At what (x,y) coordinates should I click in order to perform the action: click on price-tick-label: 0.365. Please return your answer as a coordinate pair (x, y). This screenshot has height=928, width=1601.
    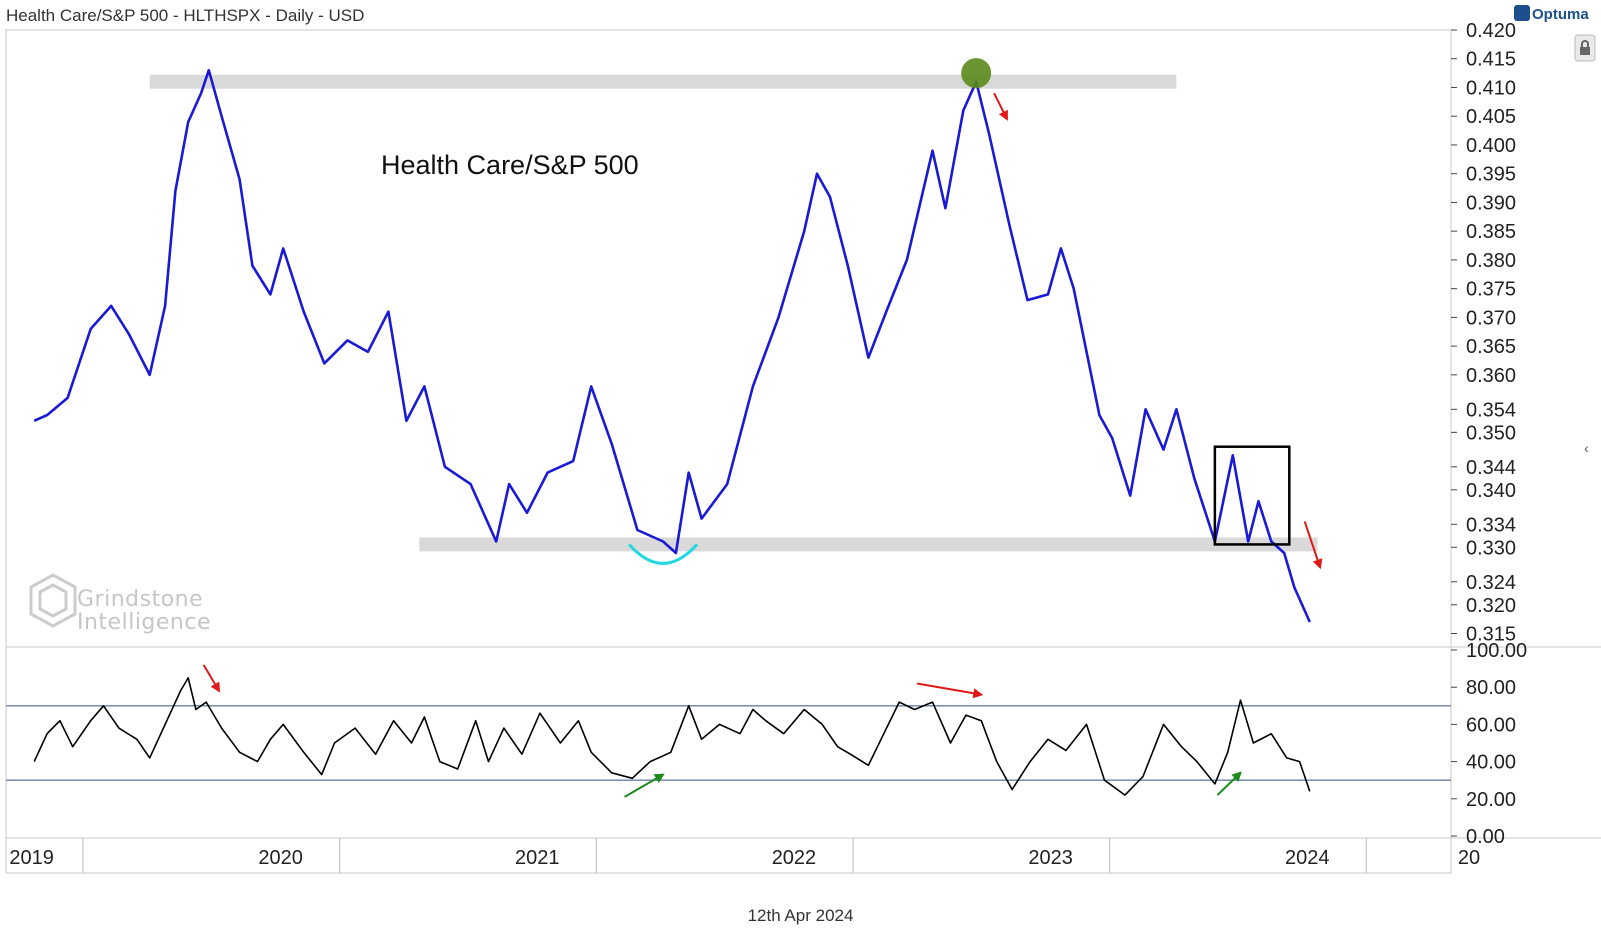
    Looking at the image, I should click on (1491, 347).